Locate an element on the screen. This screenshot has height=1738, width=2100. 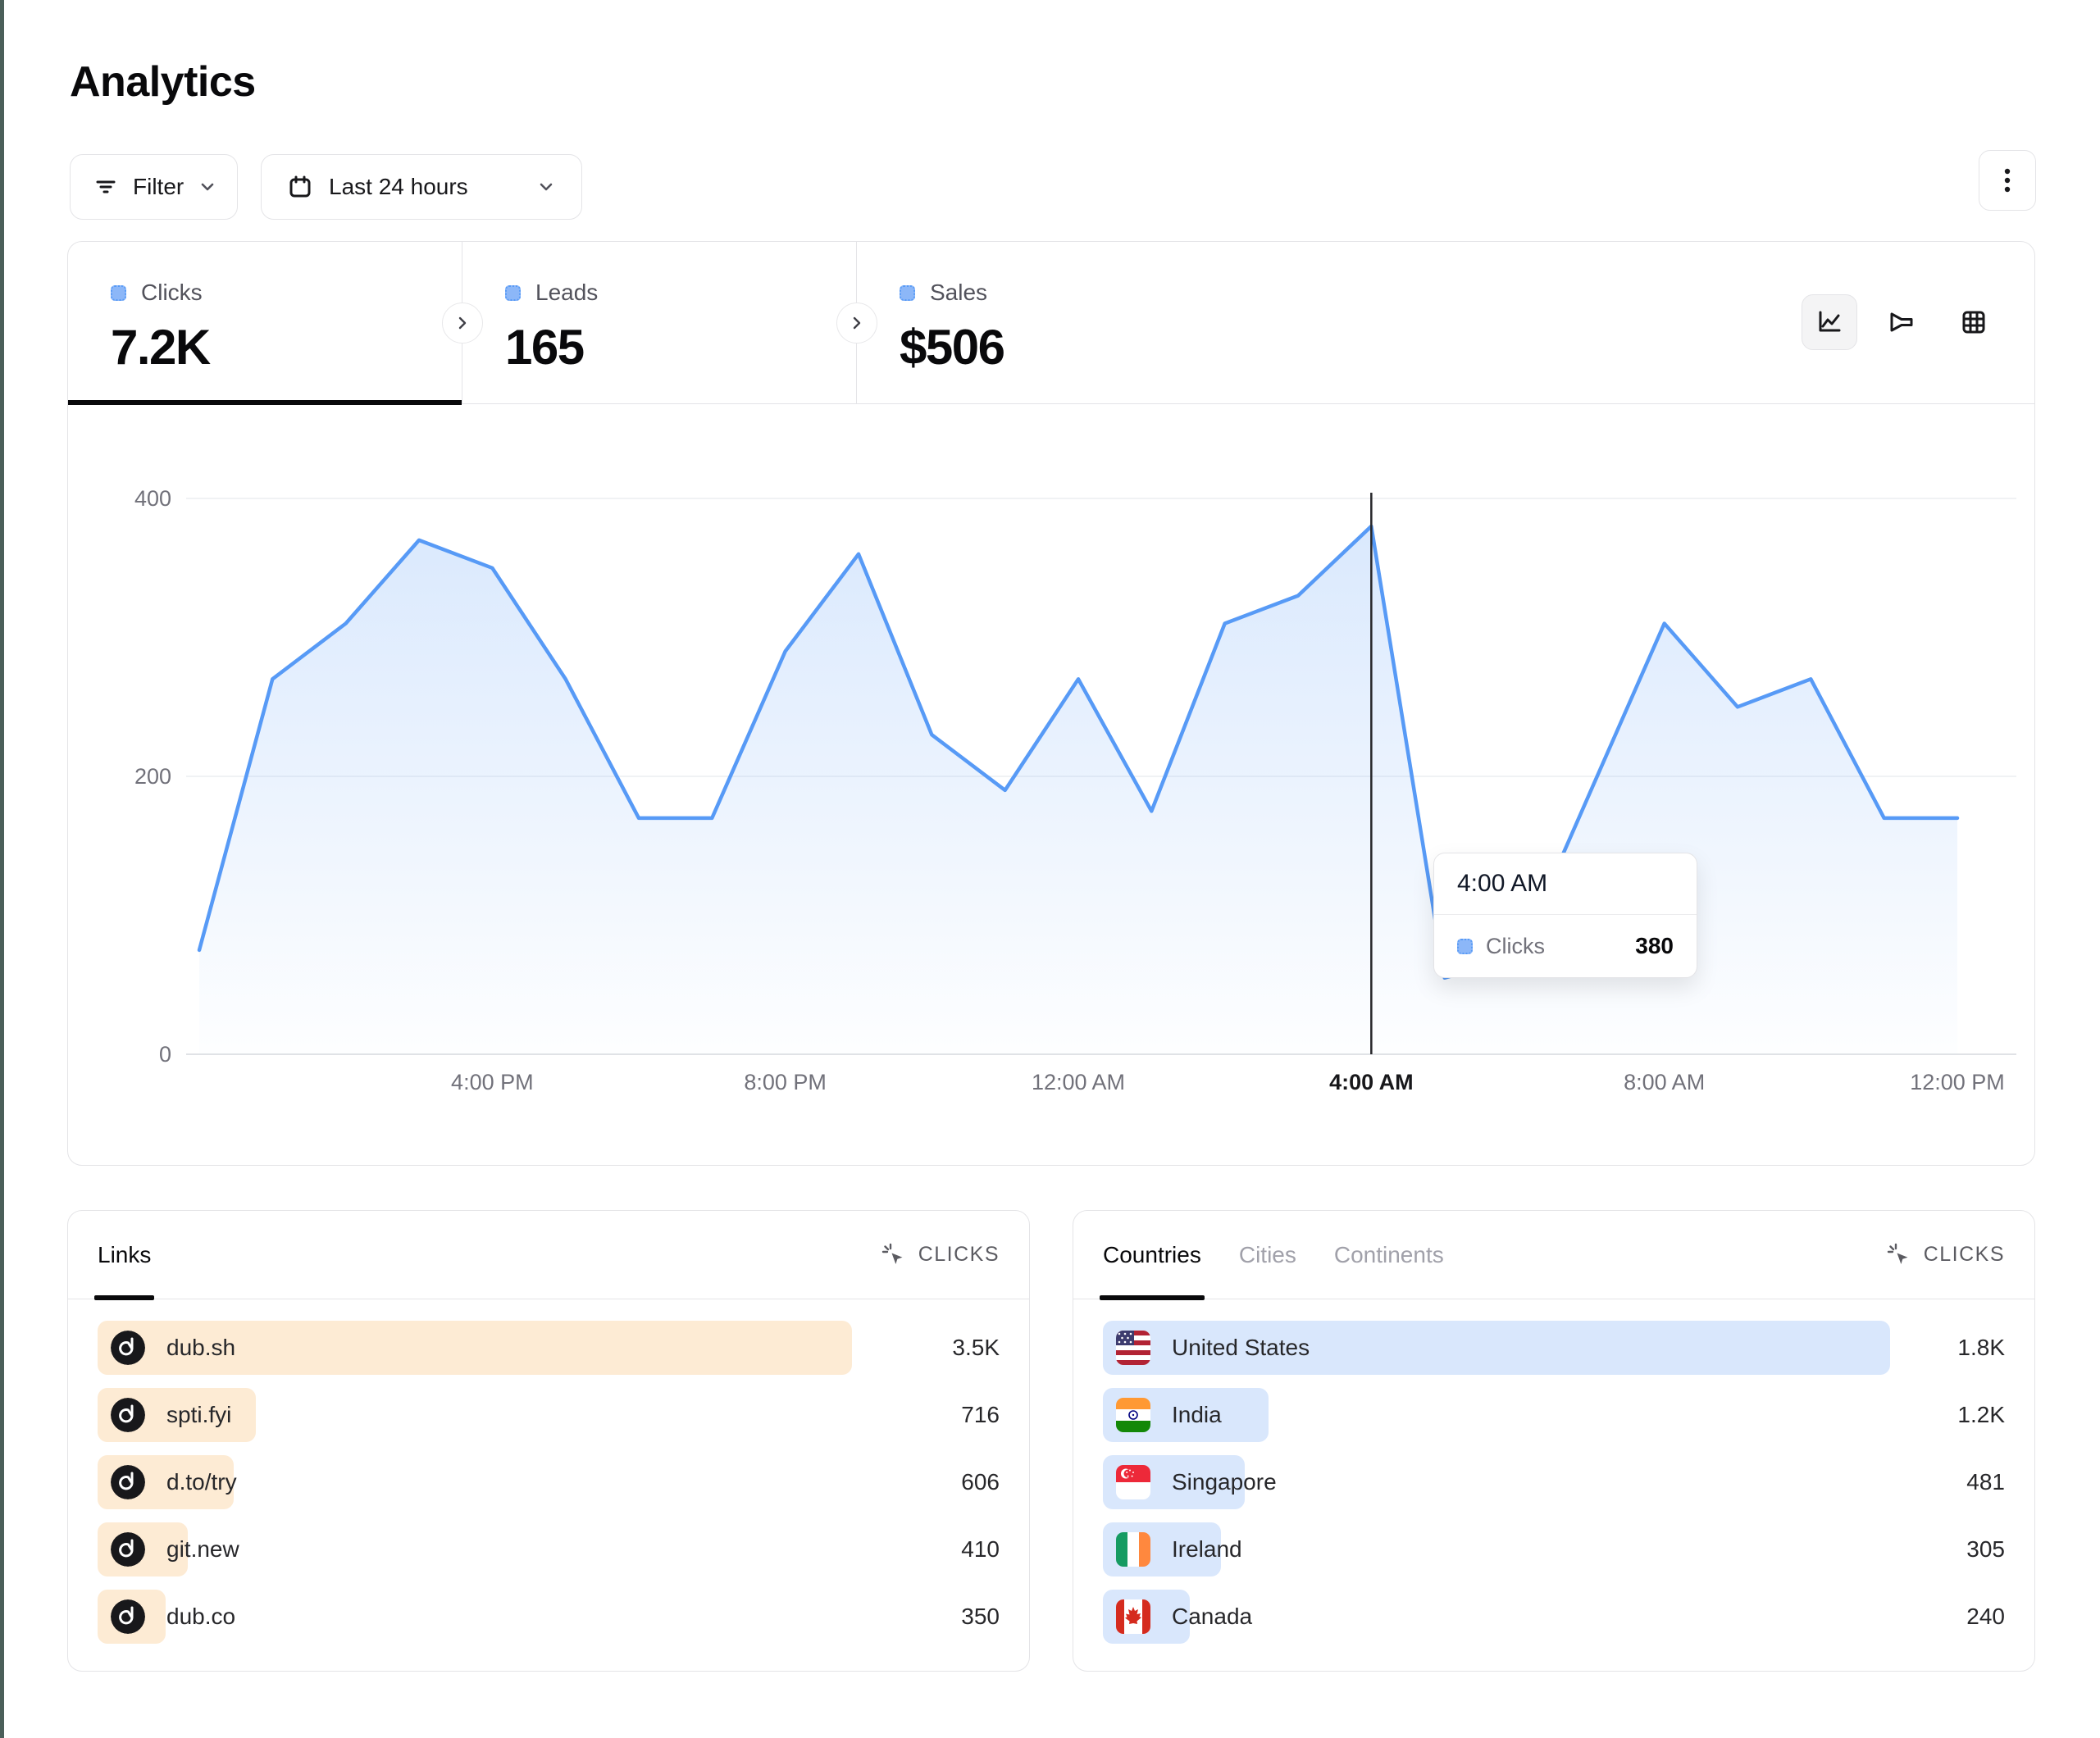
table-view-button is located at coordinates (1974, 322).